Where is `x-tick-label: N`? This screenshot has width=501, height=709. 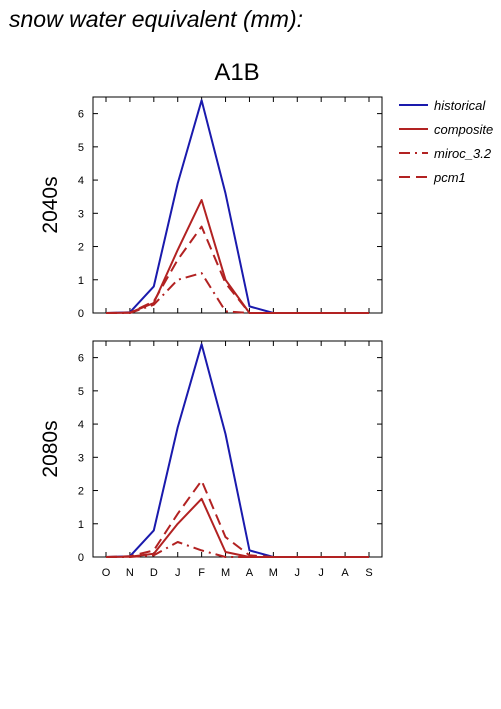 x-tick-label: N is located at coordinates (130, 573).